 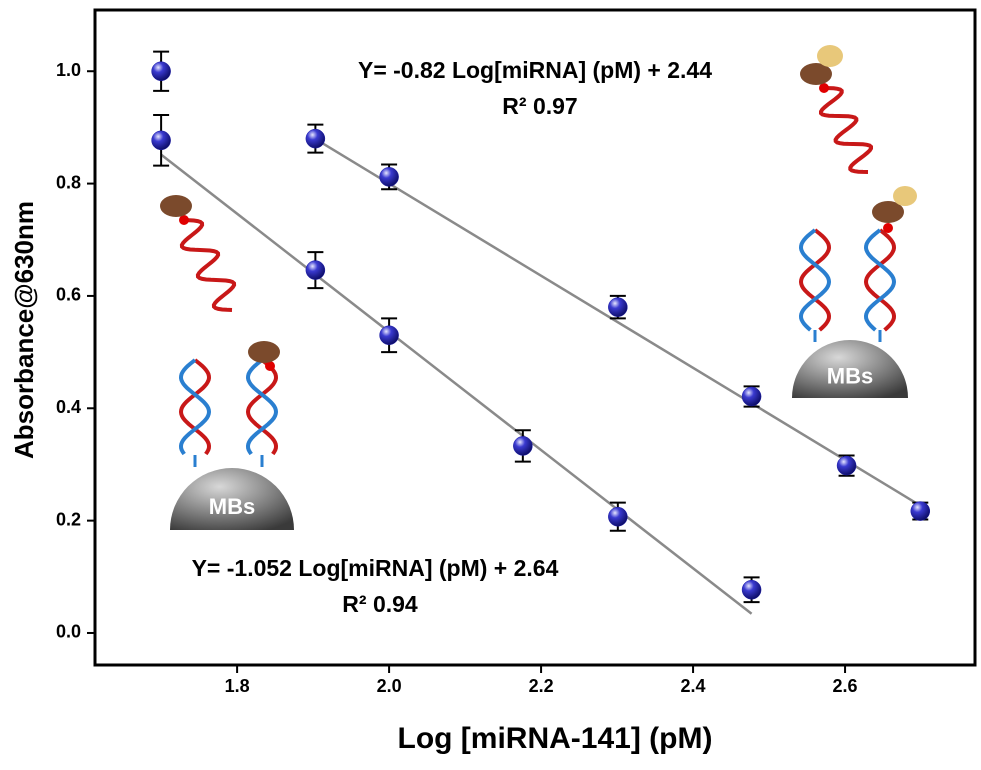 I want to click on fit-equation: Y= -0.82 Log[miRNA] (pM) + 2.44, so click(x=535, y=70).